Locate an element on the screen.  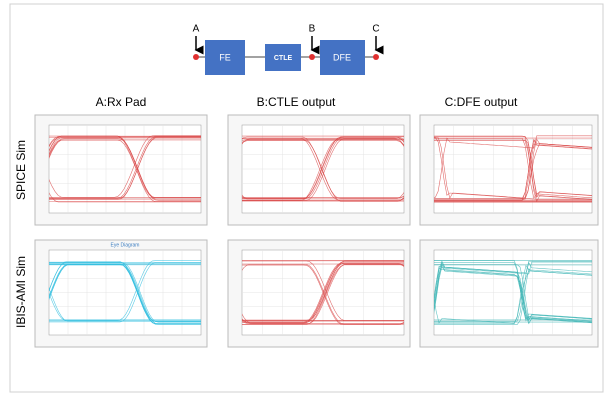
ctle-block is located at coordinates (283, 57).